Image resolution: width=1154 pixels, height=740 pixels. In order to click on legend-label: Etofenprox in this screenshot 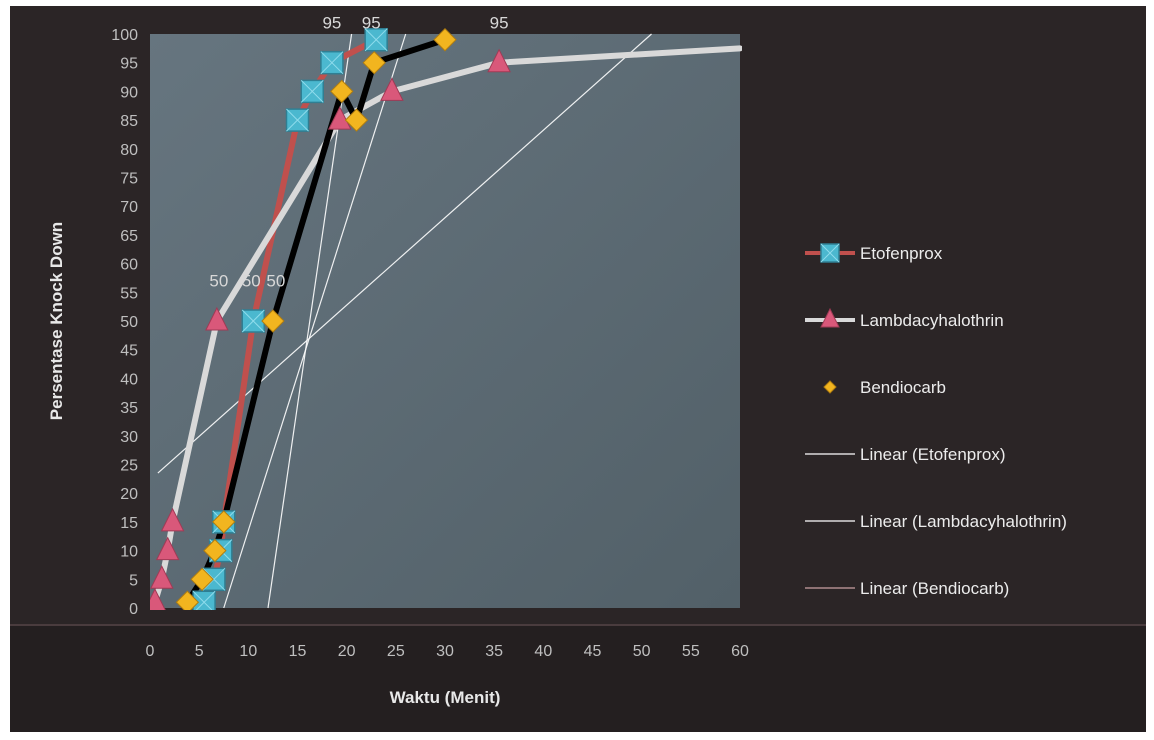, I will do `click(901, 253)`.